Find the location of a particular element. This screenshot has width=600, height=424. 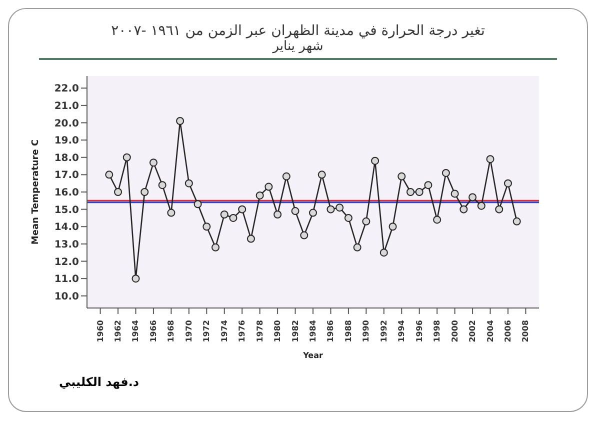

y-tick-label: 11.0 is located at coordinates (67, 280).